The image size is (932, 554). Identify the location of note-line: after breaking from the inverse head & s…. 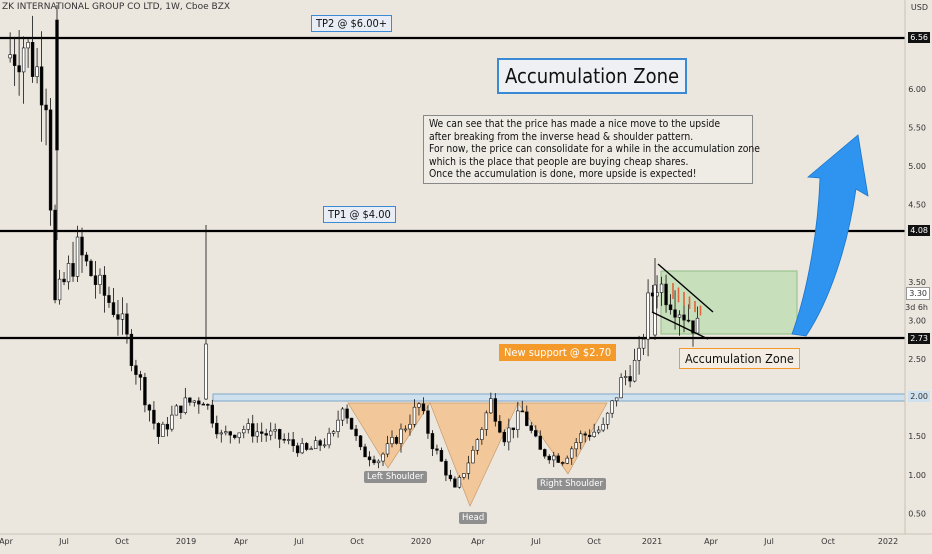
(561, 136).